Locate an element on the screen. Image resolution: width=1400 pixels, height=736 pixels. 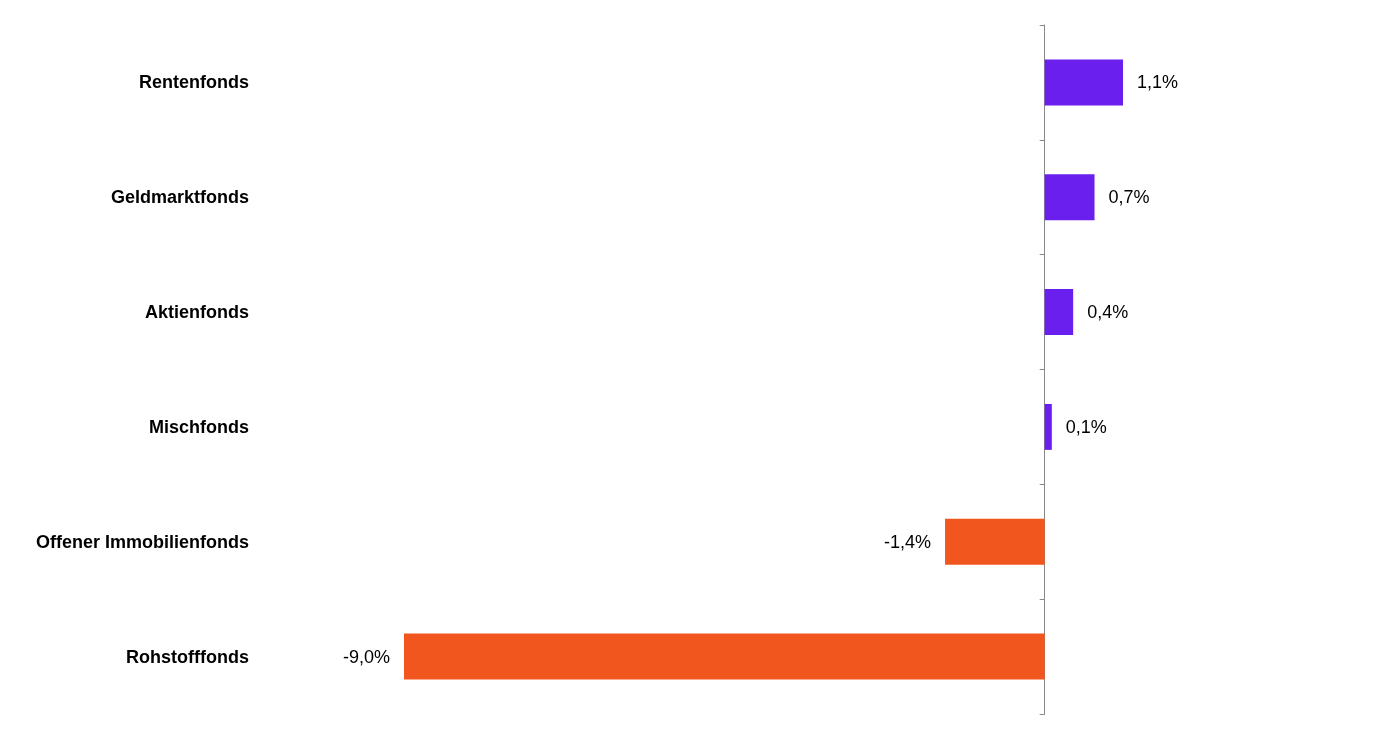
y-tick-label: Mischfonds is located at coordinates (198, 426).